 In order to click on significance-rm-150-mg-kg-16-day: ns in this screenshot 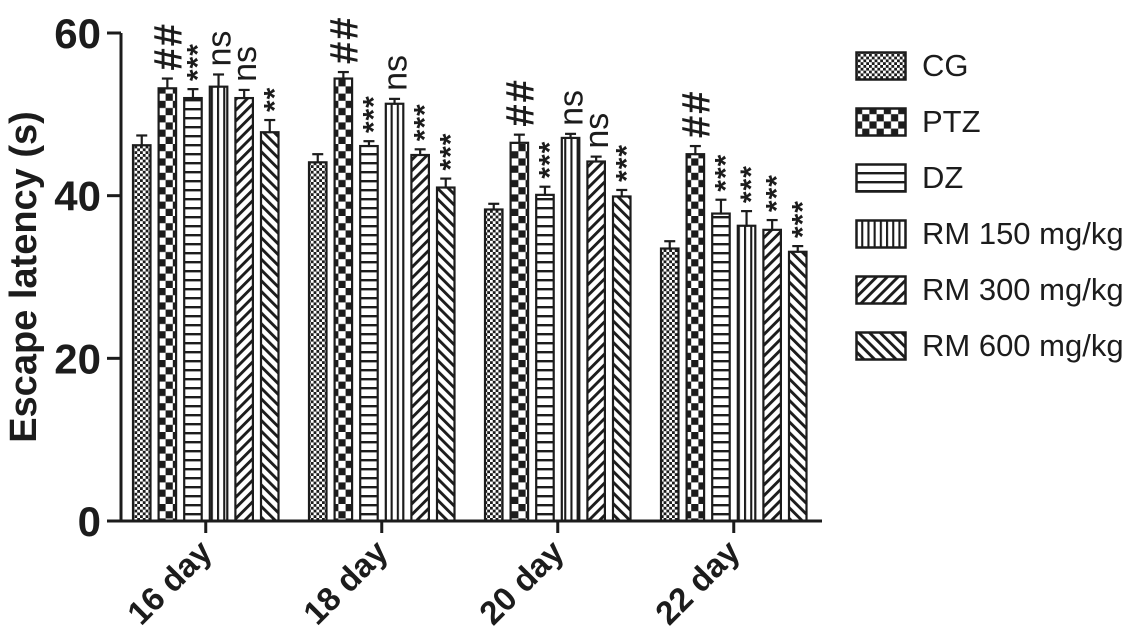, I will do `click(220, 49)`.